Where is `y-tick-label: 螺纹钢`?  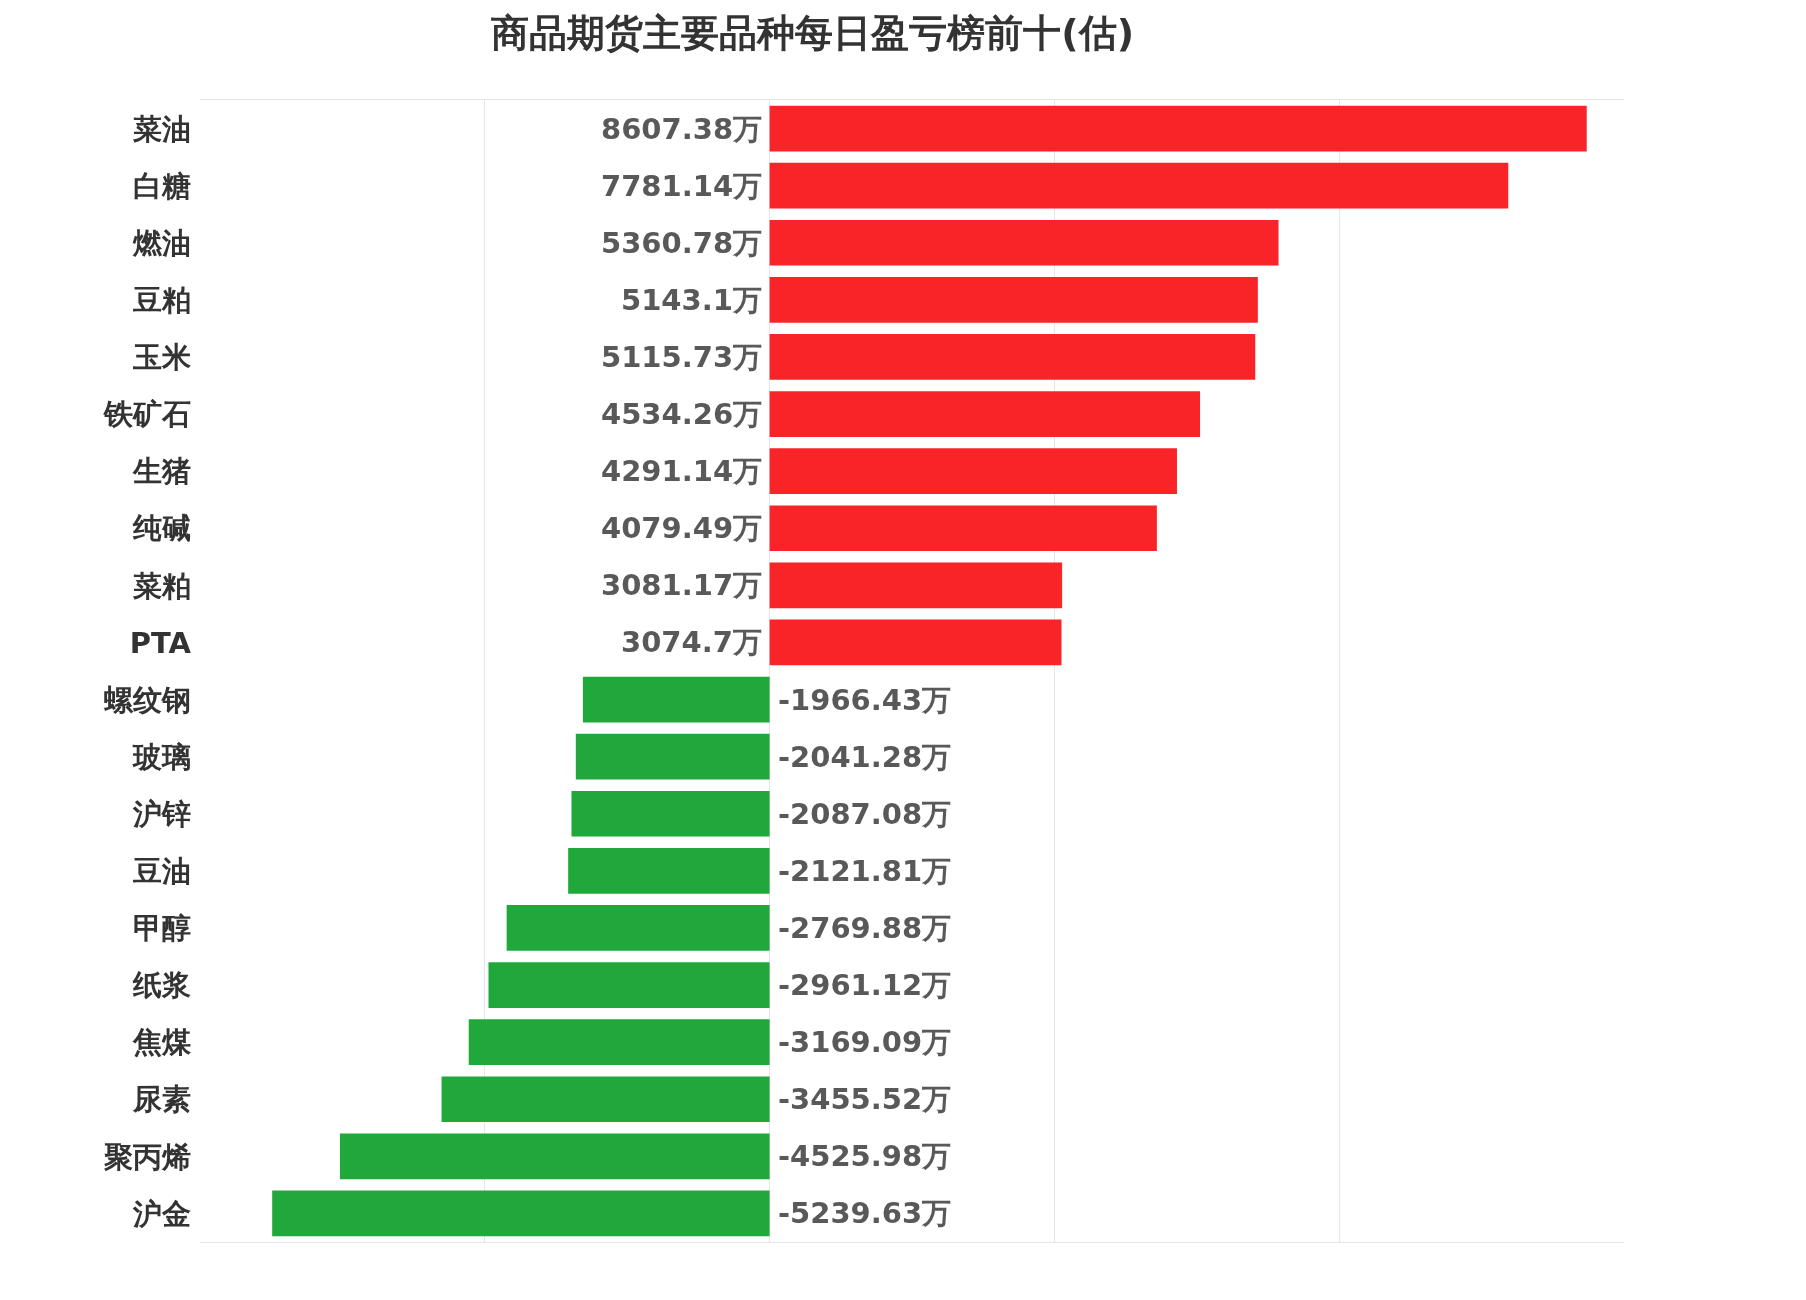
y-tick-label: 螺纹钢 is located at coordinates (147, 699).